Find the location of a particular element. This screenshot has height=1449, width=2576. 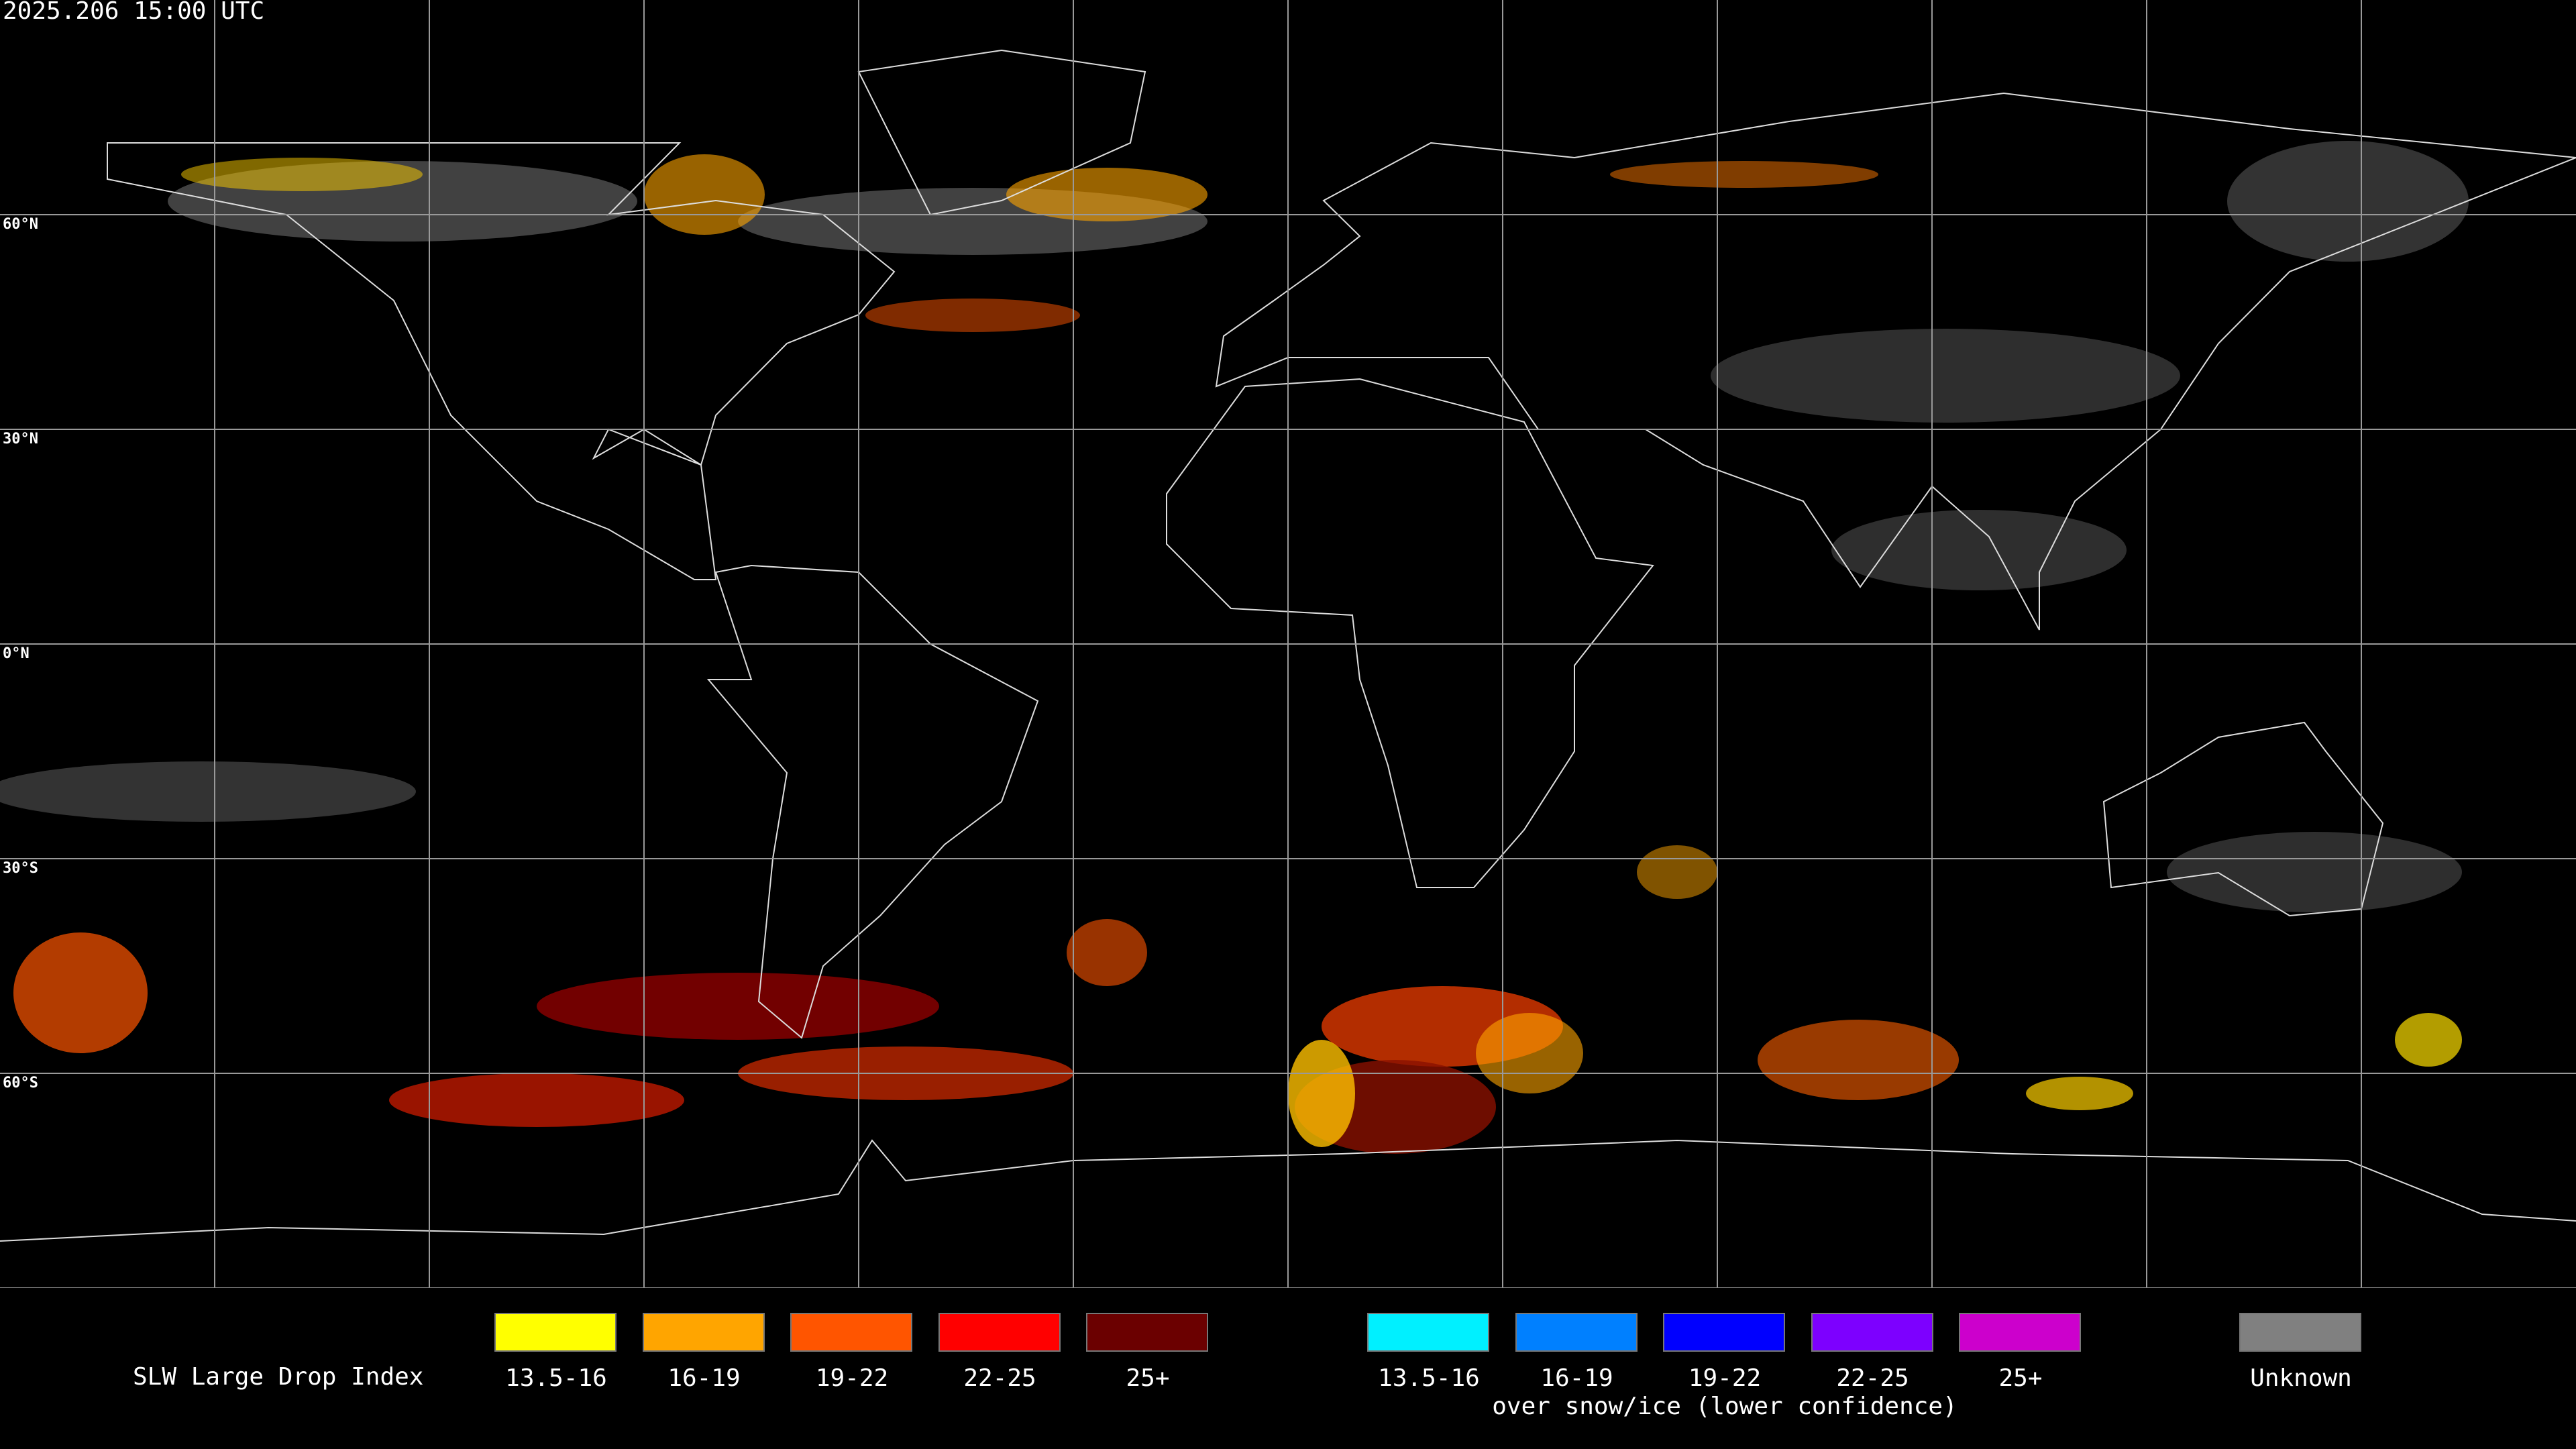

latitude-label: 30°S is located at coordinates (20, 868).